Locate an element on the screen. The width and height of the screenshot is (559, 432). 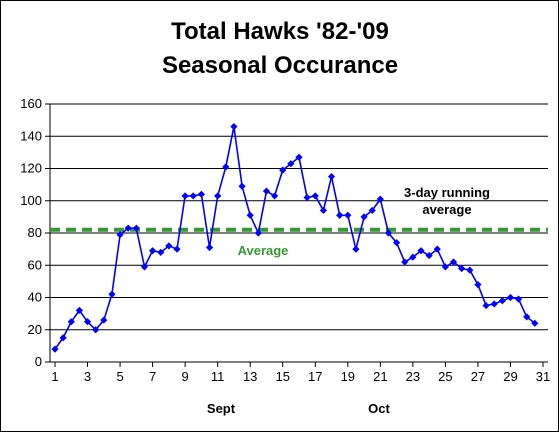
y-tick-label-0: 0 is located at coordinates (38, 361).